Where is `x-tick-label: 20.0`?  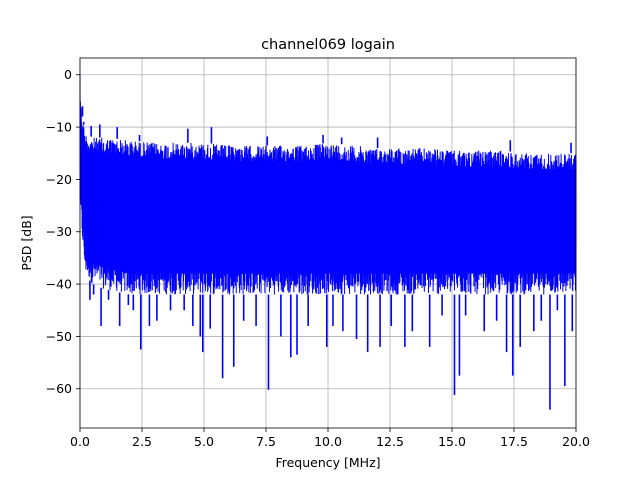 x-tick-label: 20.0 is located at coordinates (576, 441).